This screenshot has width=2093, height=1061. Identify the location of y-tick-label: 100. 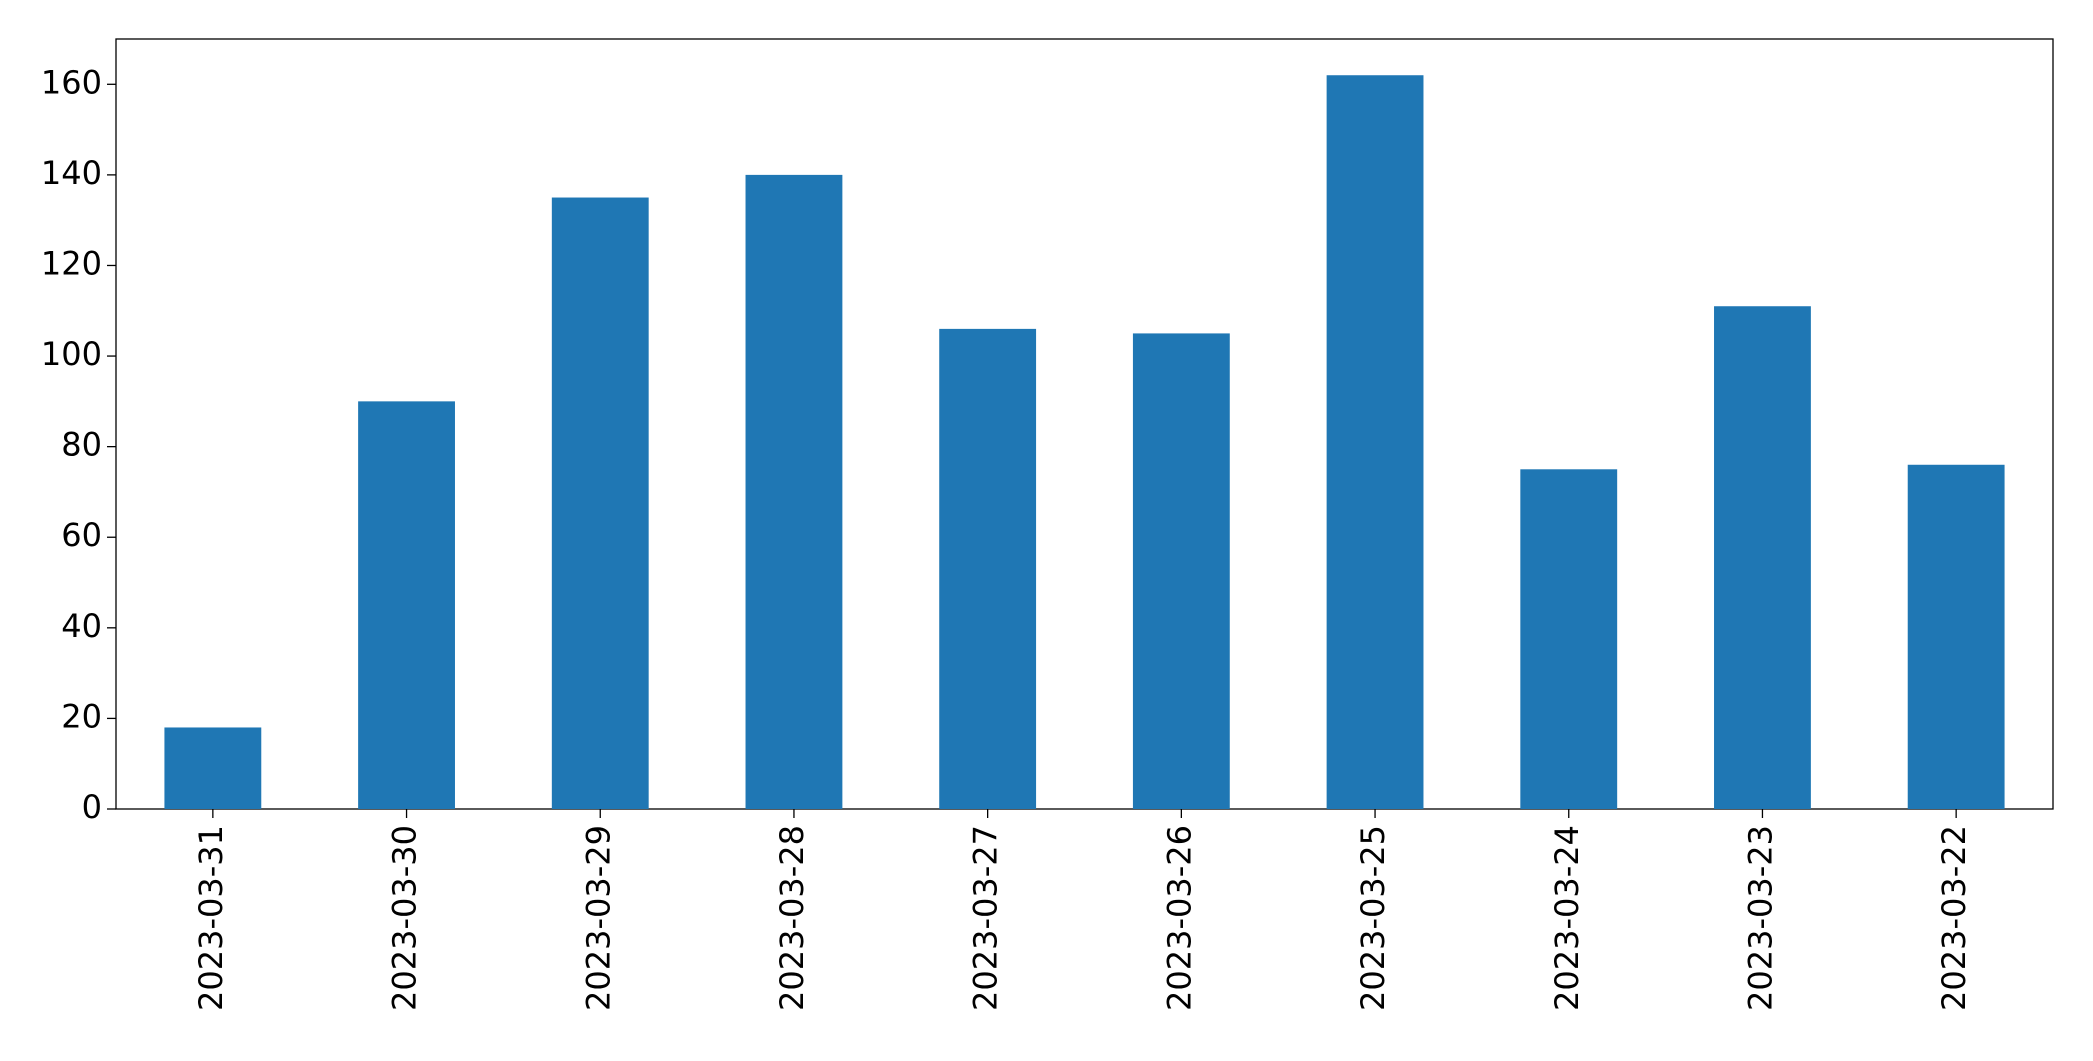
(71, 354).